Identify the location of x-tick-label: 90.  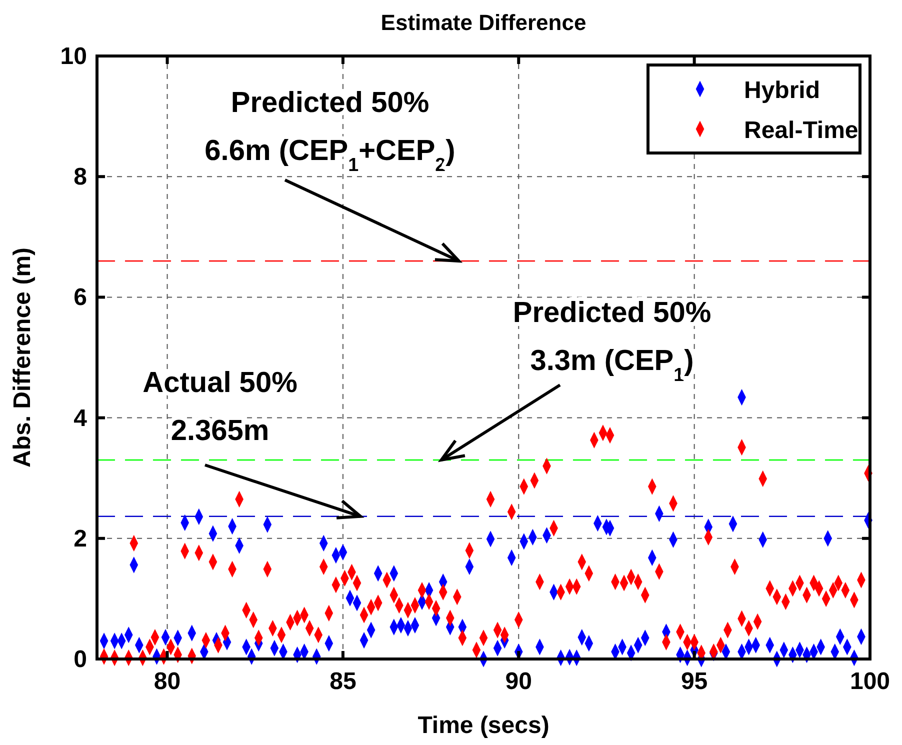
(518, 681).